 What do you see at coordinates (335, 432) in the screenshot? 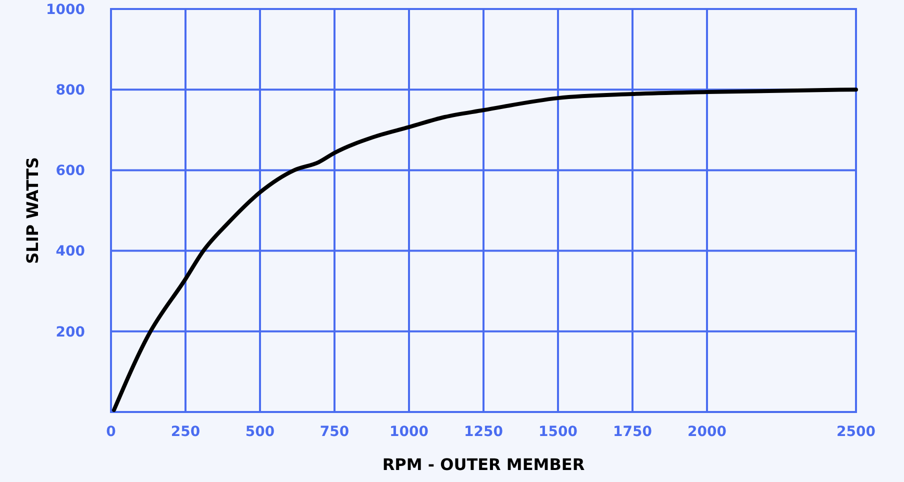
I see `x-tick-label: 750` at bounding box center [335, 432].